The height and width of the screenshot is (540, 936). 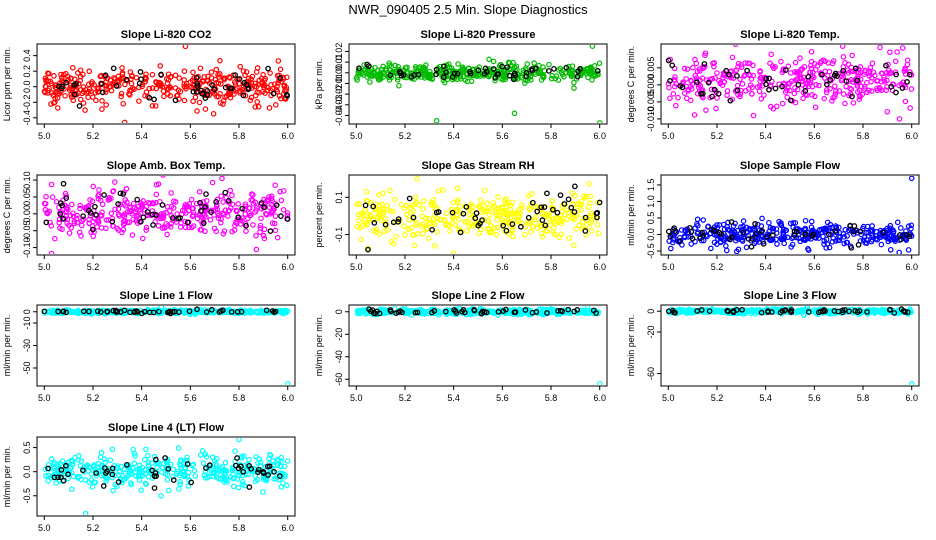 I want to click on chart-title: Slope Amb. Box Temp., so click(x=166, y=166).